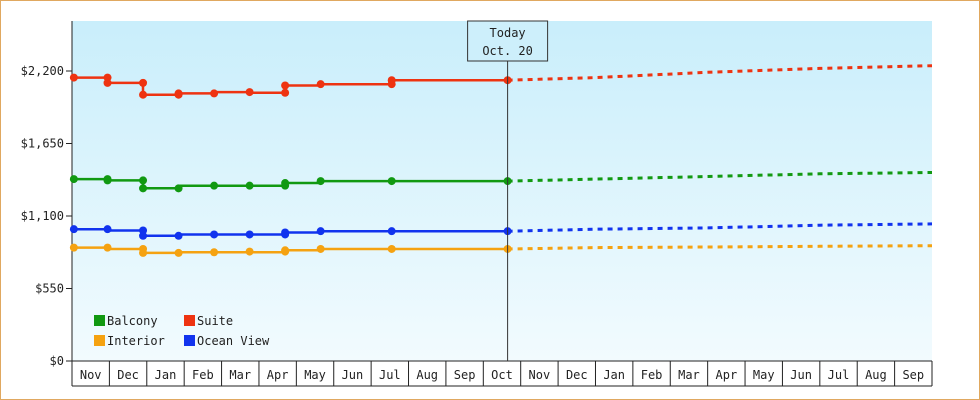 This screenshot has height=400, width=980. I want to click on legend-label: Ocean View, so click(233, 341).